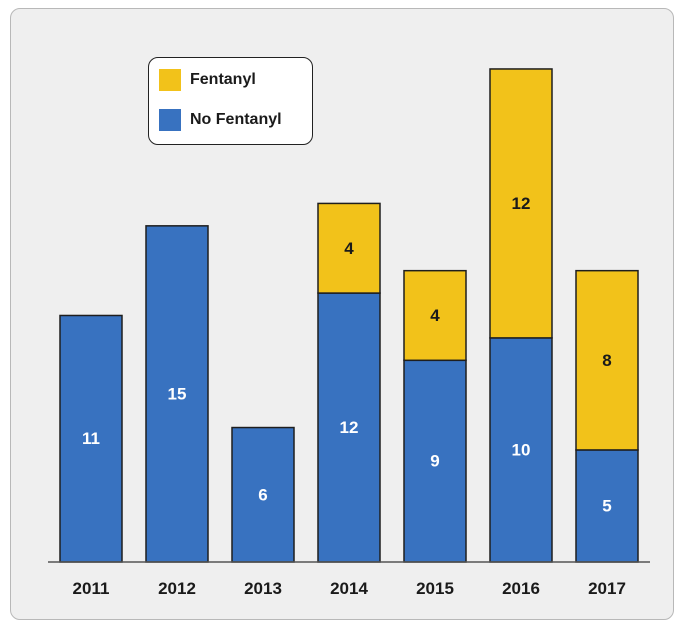 The image size is (678, 624). I want to click on x-tick-label-2014: 2014, so click(349, 588).